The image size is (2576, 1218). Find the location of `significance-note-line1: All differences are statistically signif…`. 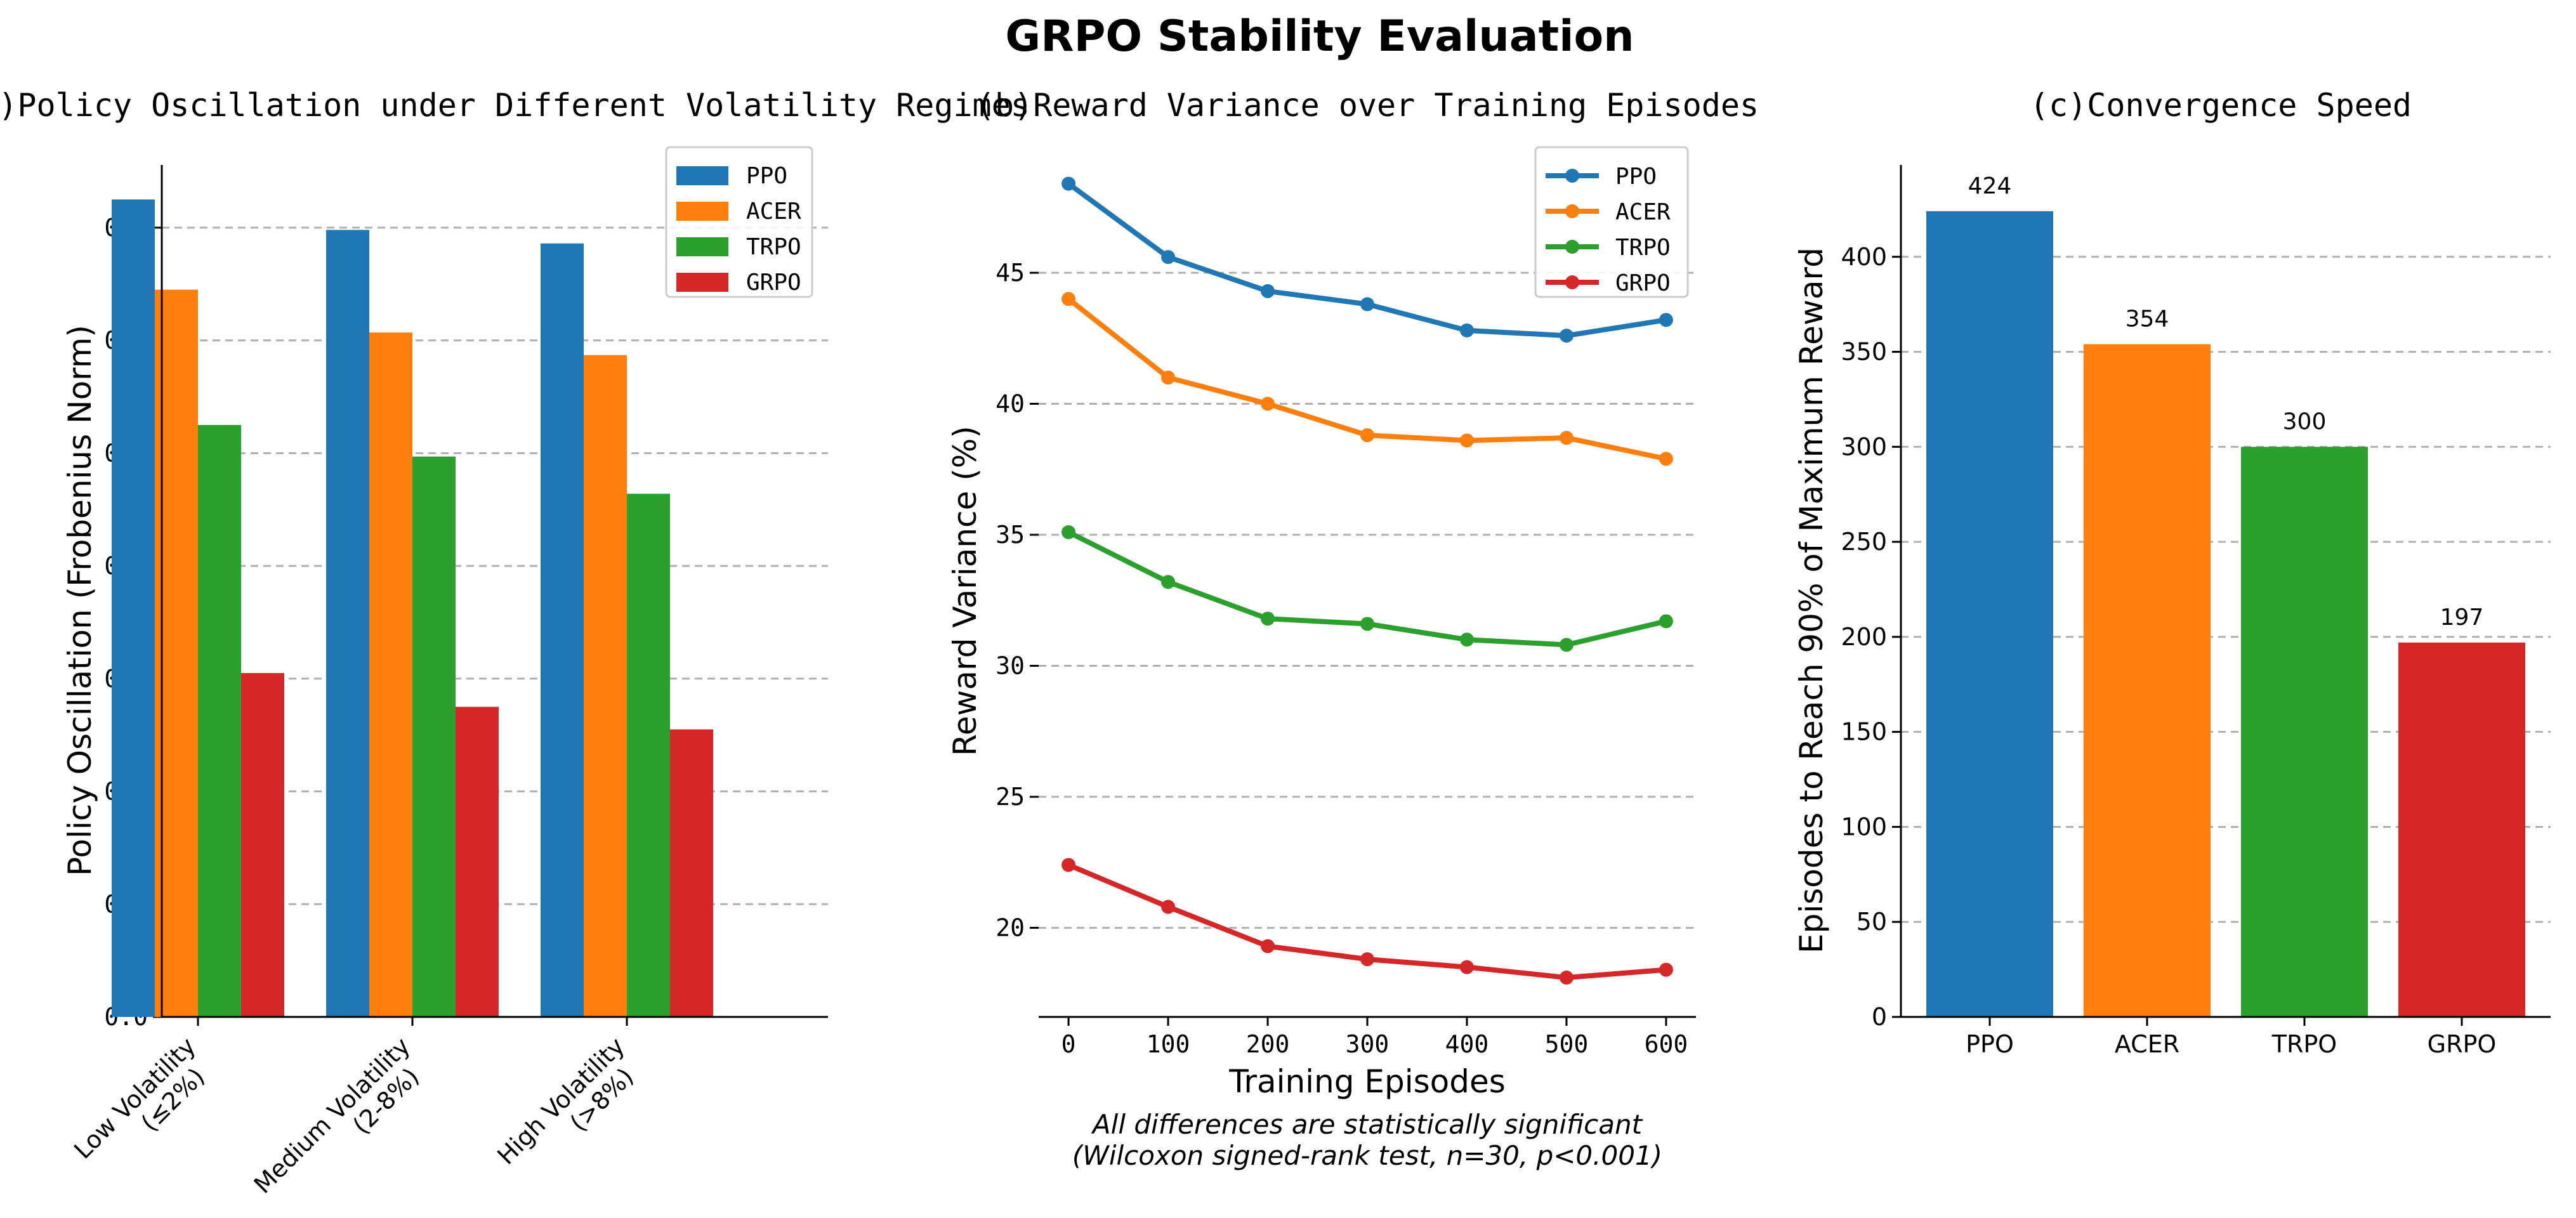

significance-note-line1: All differences are statistically signif… is located at coordinates (1367, 1124).